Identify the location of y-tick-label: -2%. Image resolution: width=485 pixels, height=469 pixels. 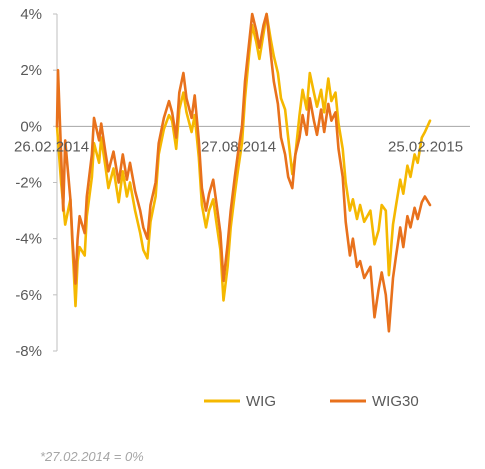
(28, 183).